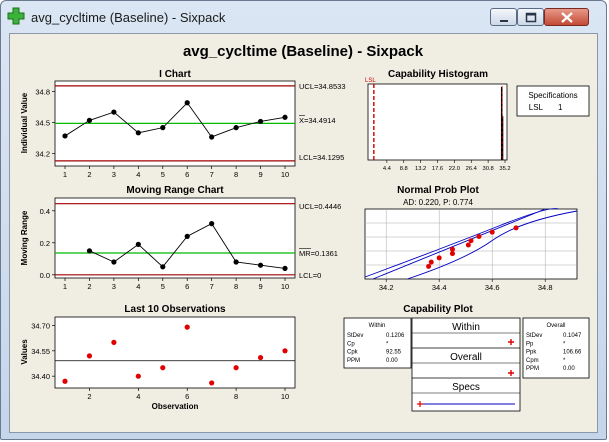  Describe the element at coordinates (45, 243) in the screenshot. I see `mr-chart-ytick-label: 0.2` at that location.